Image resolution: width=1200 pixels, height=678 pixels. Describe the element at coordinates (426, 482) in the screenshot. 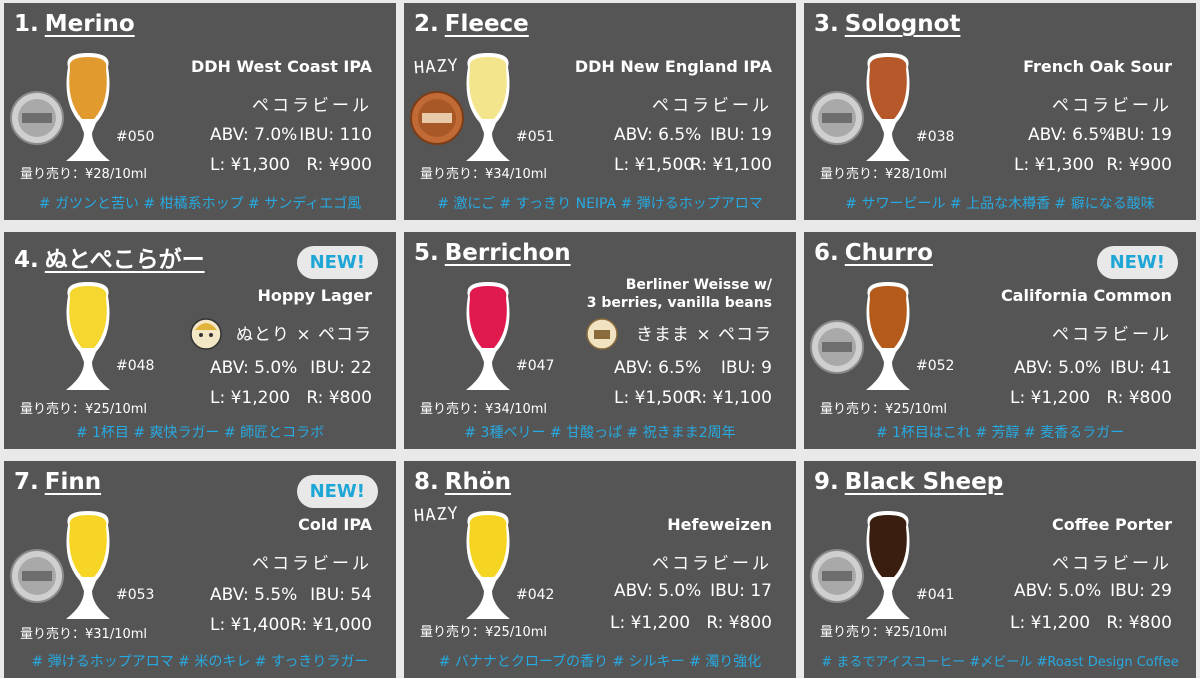

I see `beer-number: 8.` at that location.